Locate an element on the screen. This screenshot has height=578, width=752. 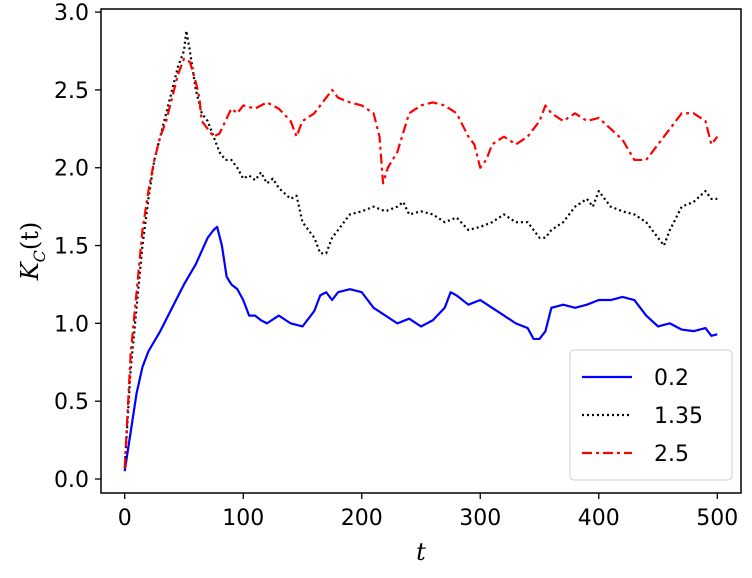
y-tick-label: 2.0 is located at coordinates (71, 169).